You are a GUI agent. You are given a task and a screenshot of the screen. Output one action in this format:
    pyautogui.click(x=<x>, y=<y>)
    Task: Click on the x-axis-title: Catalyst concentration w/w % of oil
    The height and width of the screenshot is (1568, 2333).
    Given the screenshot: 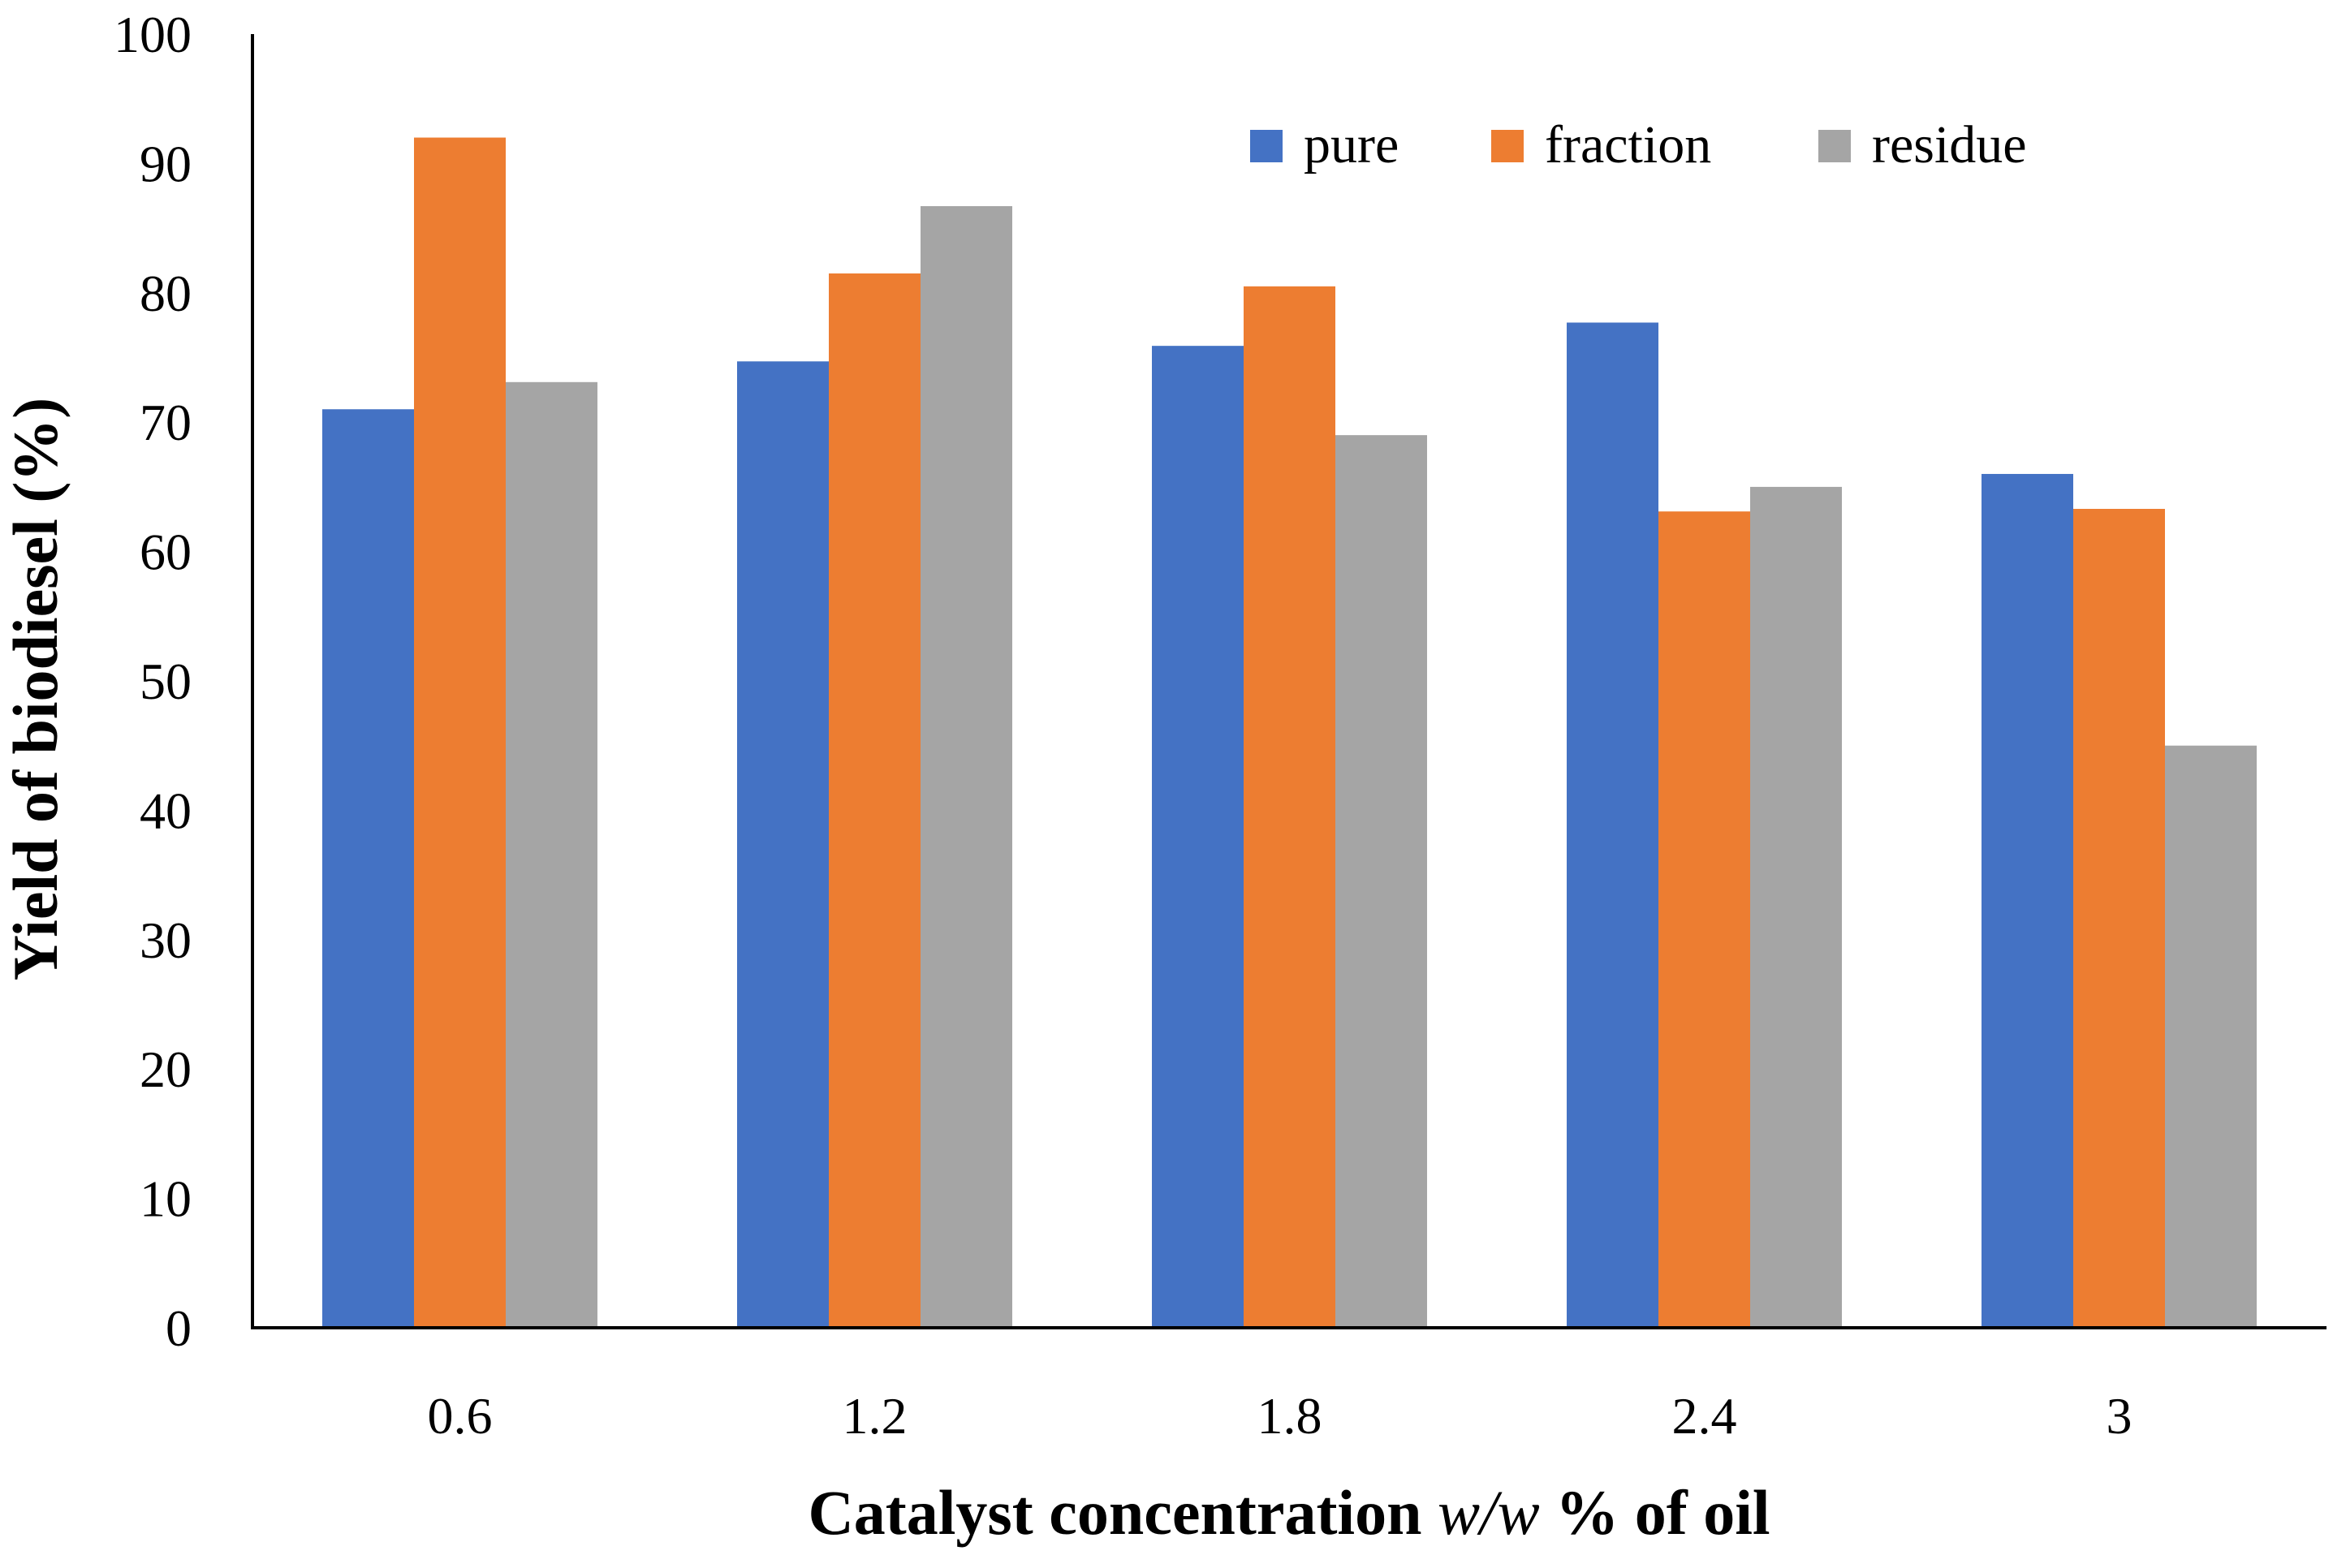 What is the action you would take?
    pyautogui.click(x=1289, y=1513)
    